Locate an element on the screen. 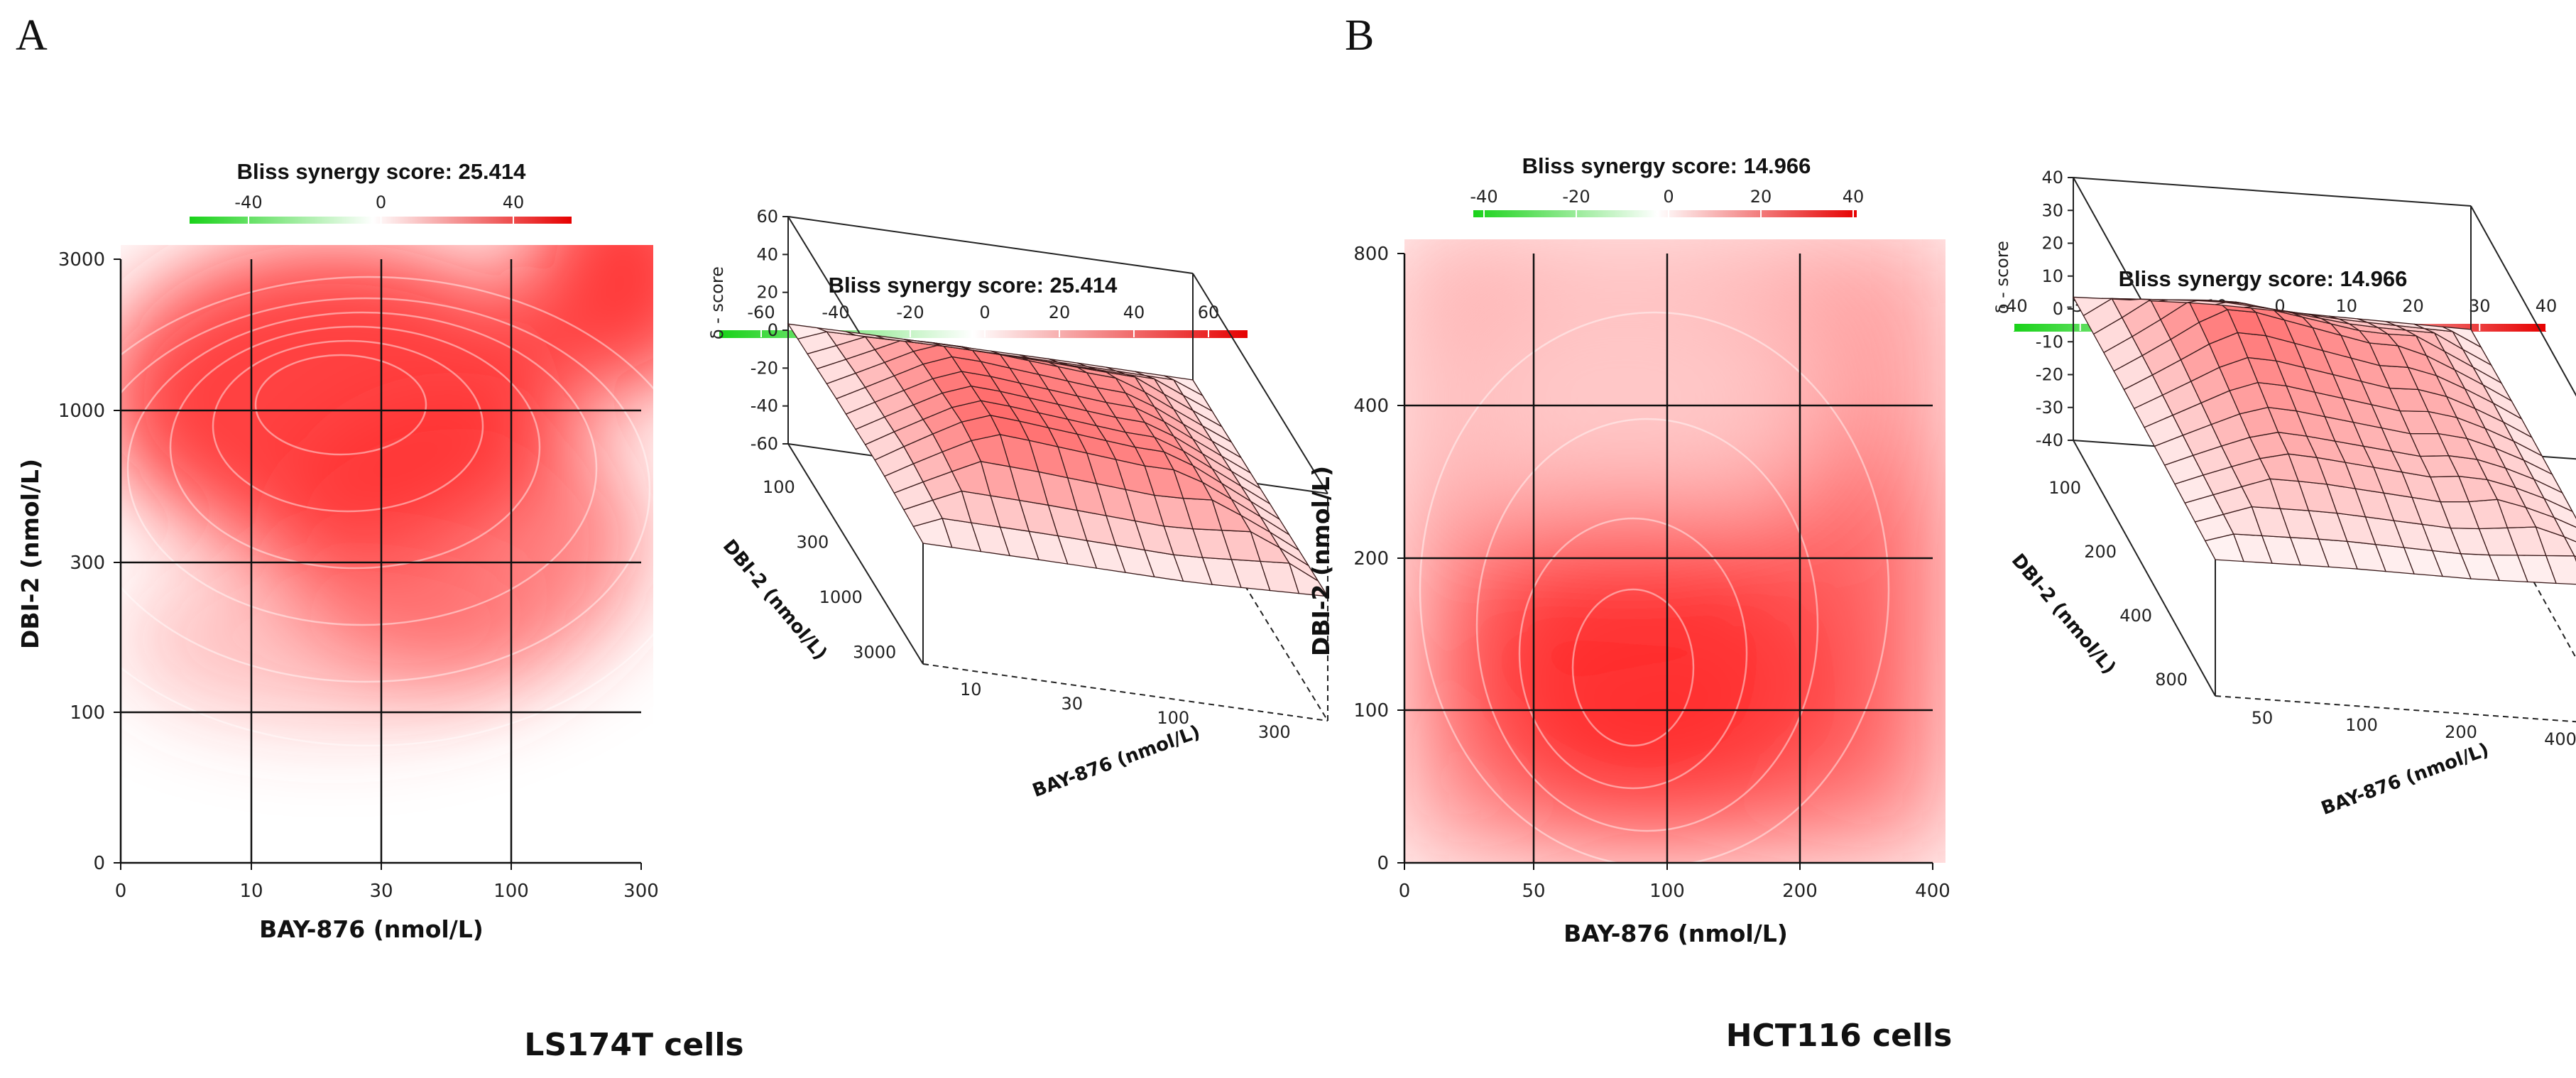  colorbar: -40 0 40 is located at coordinates (381, 208).